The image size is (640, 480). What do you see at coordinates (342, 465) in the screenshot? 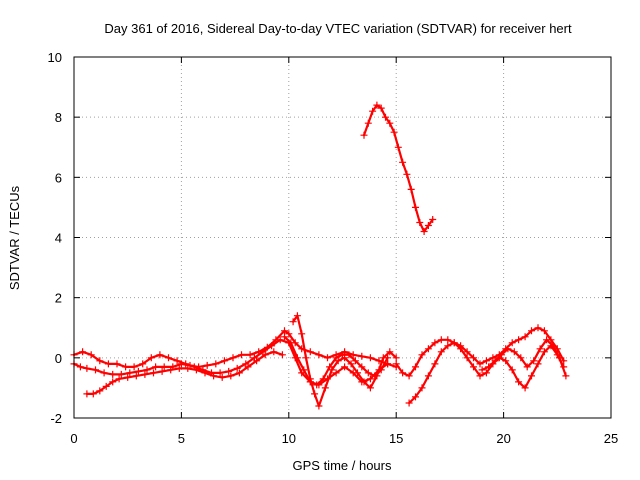
I see `x-axis-label: GPS time / hours` at bounding box center [342, 465].